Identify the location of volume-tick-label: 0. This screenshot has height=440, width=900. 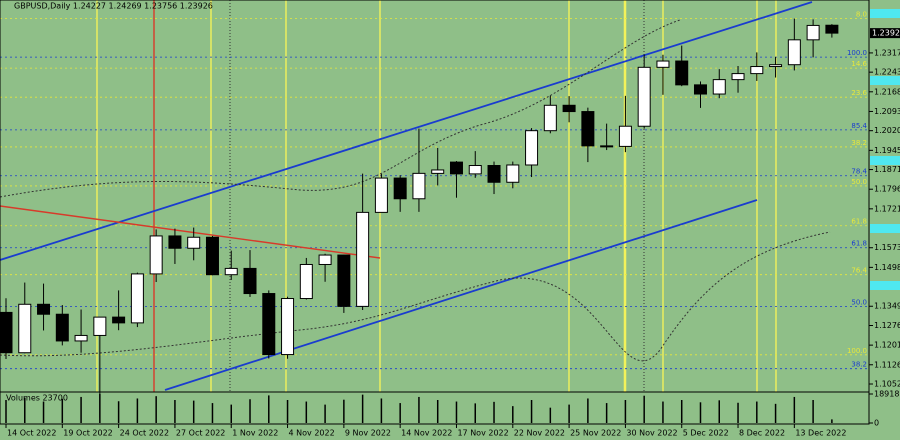
(876, 423).